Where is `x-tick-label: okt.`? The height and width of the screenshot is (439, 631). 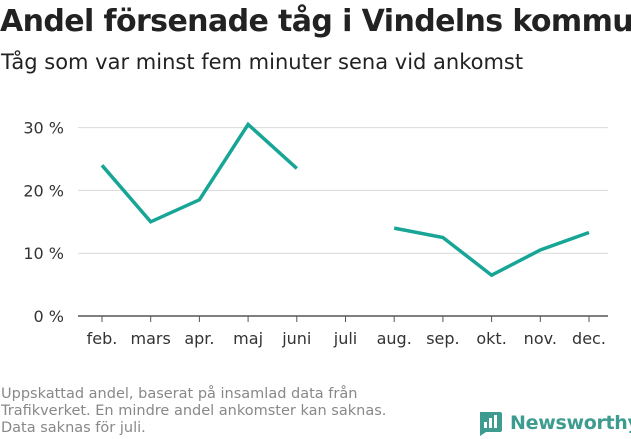 x-tick-label: okt. is located at coordinates (491, 338).